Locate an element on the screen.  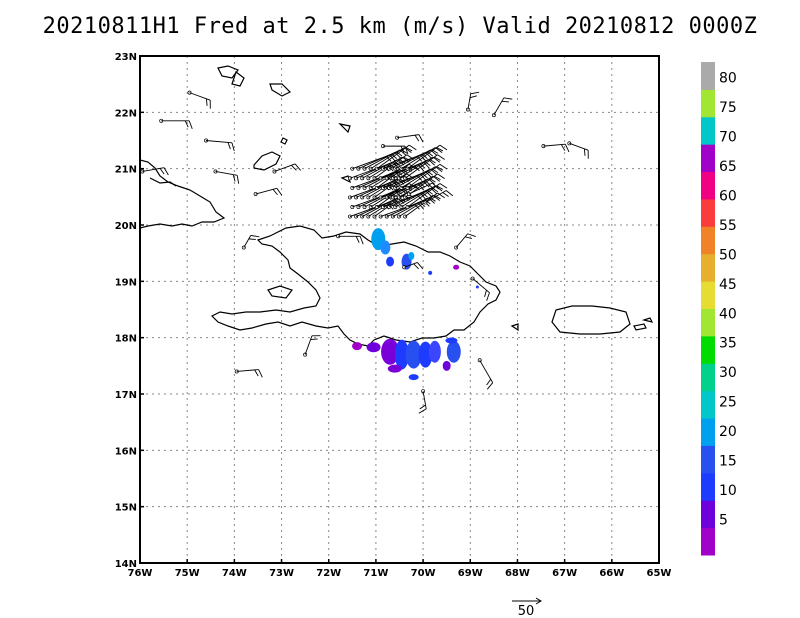
reference-vector: 50 is located at coordinates (527, 607).